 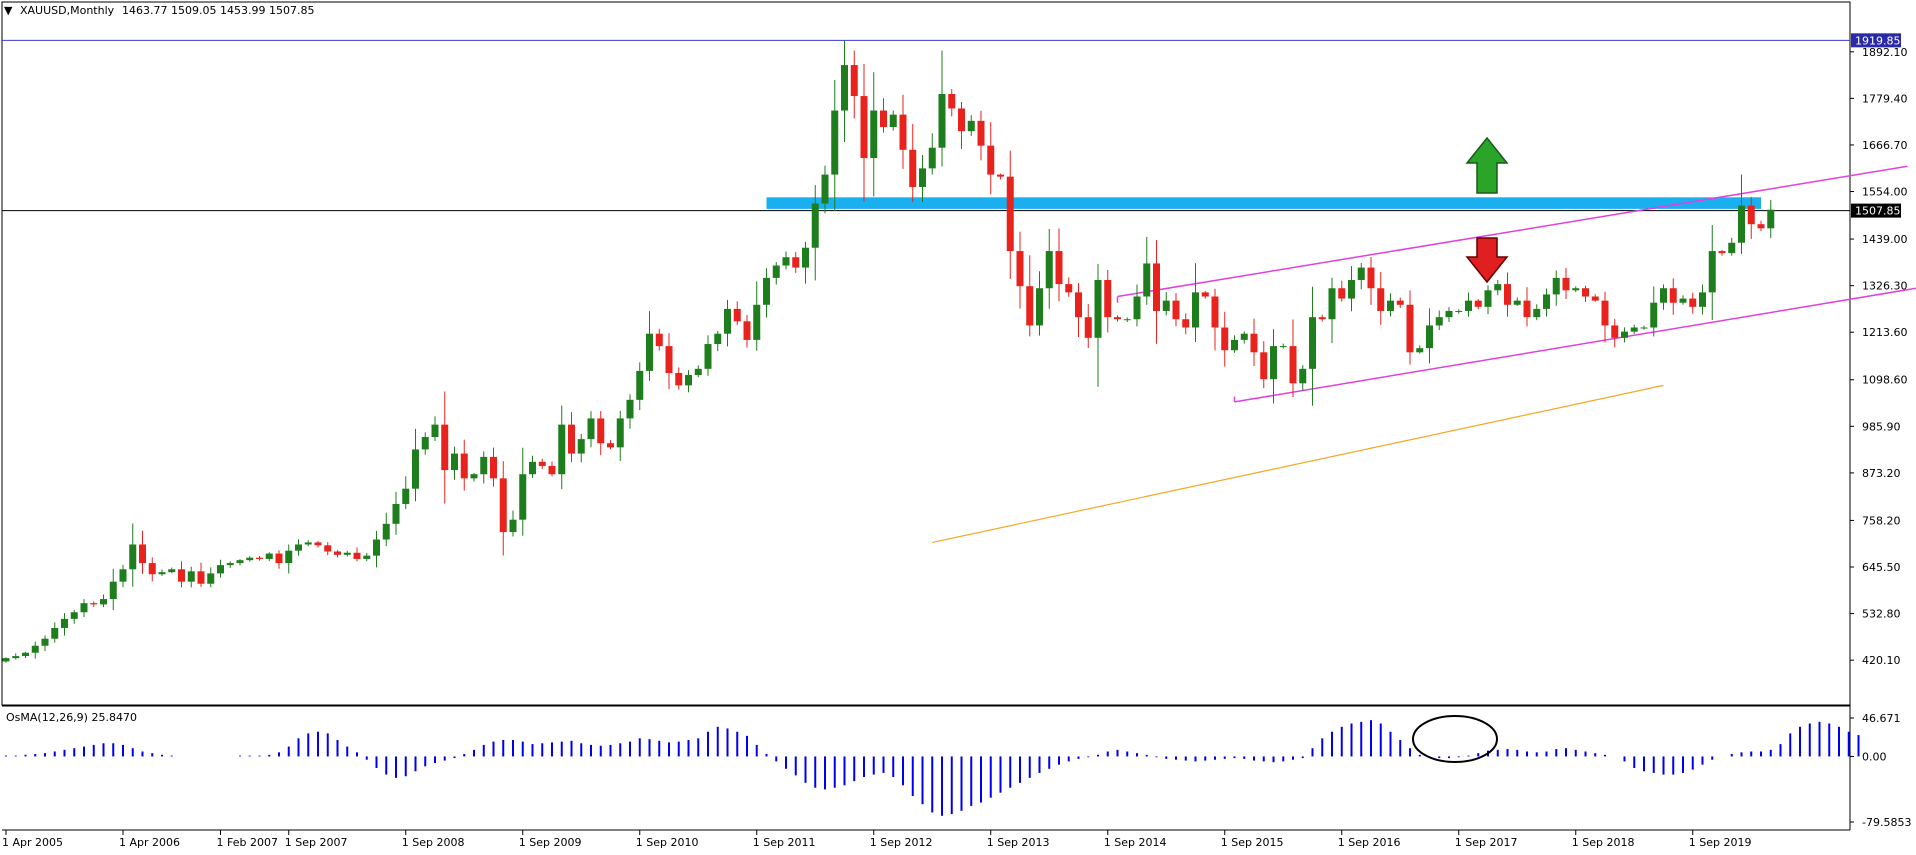 I want to click on y-tick-label: 1554.00, so click(x=1885, y=192).